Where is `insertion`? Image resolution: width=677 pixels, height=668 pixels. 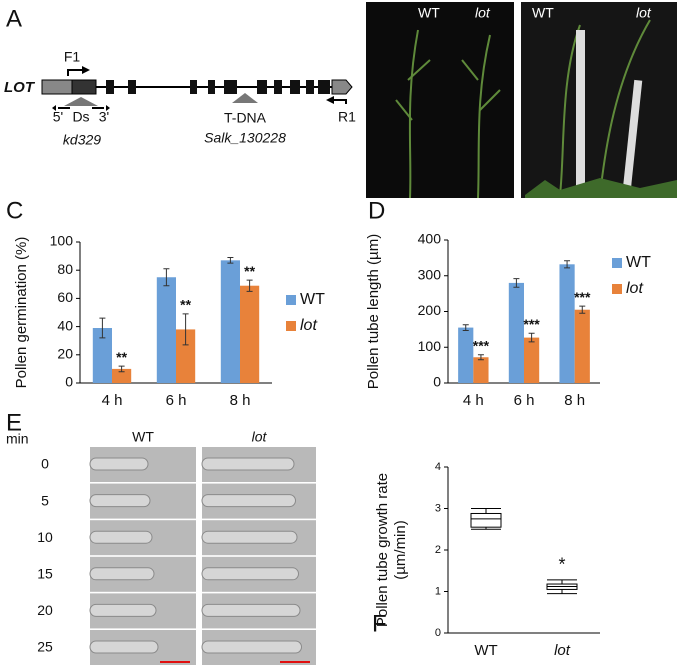
insertion is located at coordinates (245, 98).